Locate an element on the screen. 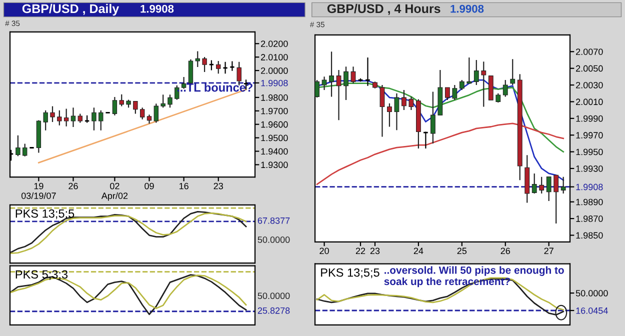  x-tick-label: 25 is located at coordinates (462, 251).